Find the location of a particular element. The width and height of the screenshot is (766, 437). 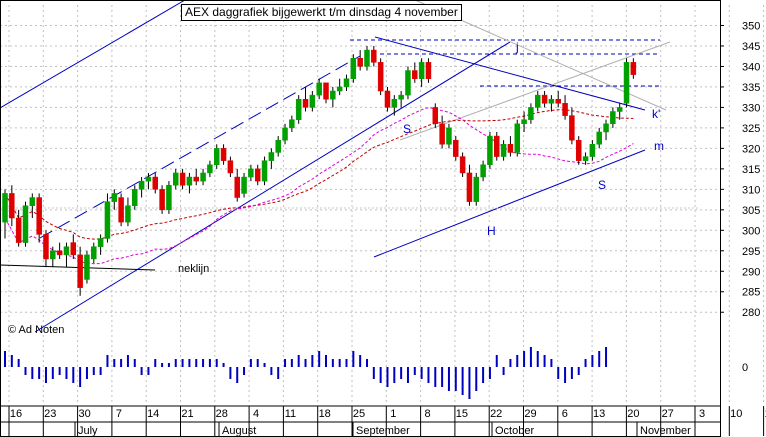

y-tick-label: 325 is located at coordinates (751, 129).